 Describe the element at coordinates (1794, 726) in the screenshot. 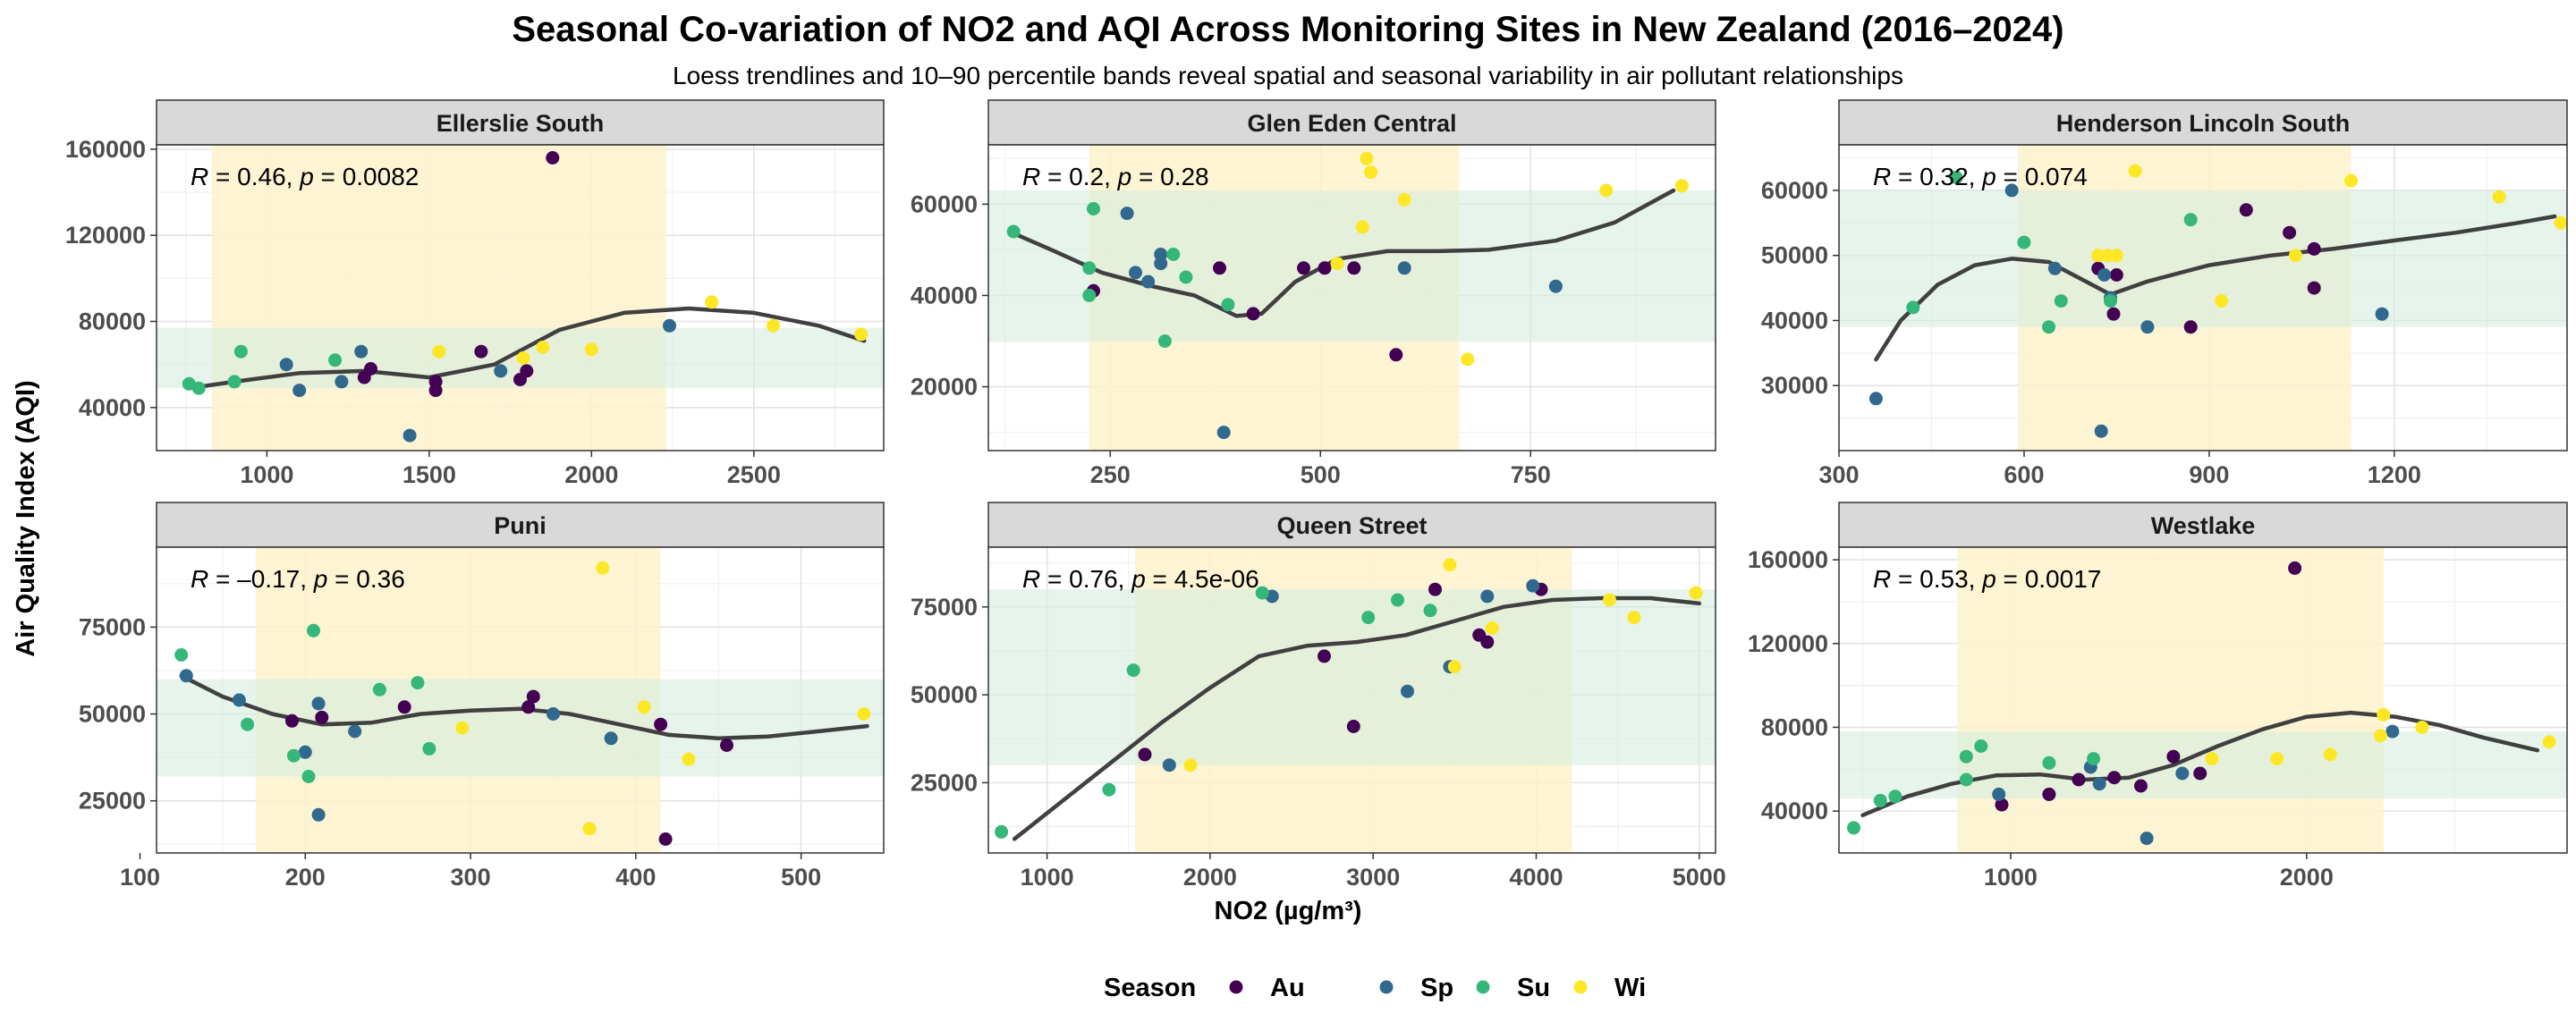

I see `y-tick-label: 80000` at that location.